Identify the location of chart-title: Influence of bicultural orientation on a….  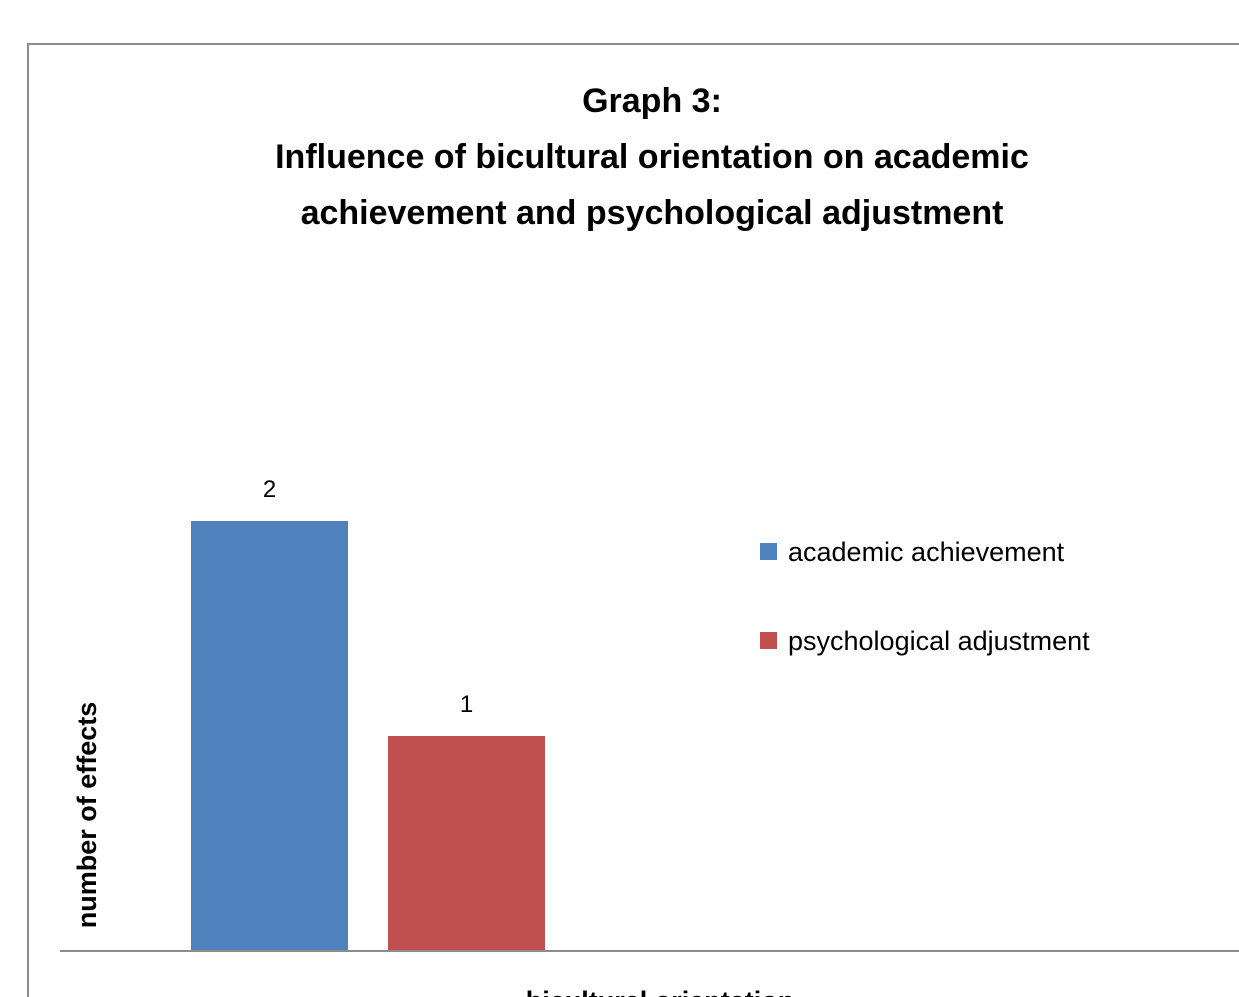
(652, 157).